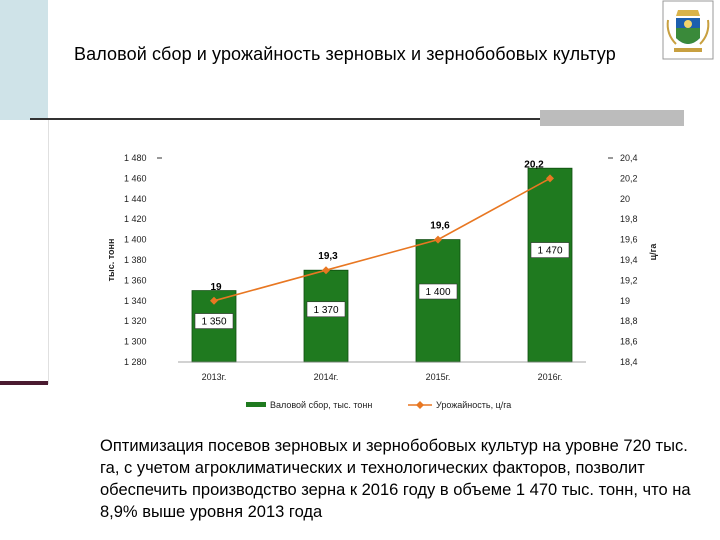  I want to click on line-value-label: 19,6, so click(440, 226).